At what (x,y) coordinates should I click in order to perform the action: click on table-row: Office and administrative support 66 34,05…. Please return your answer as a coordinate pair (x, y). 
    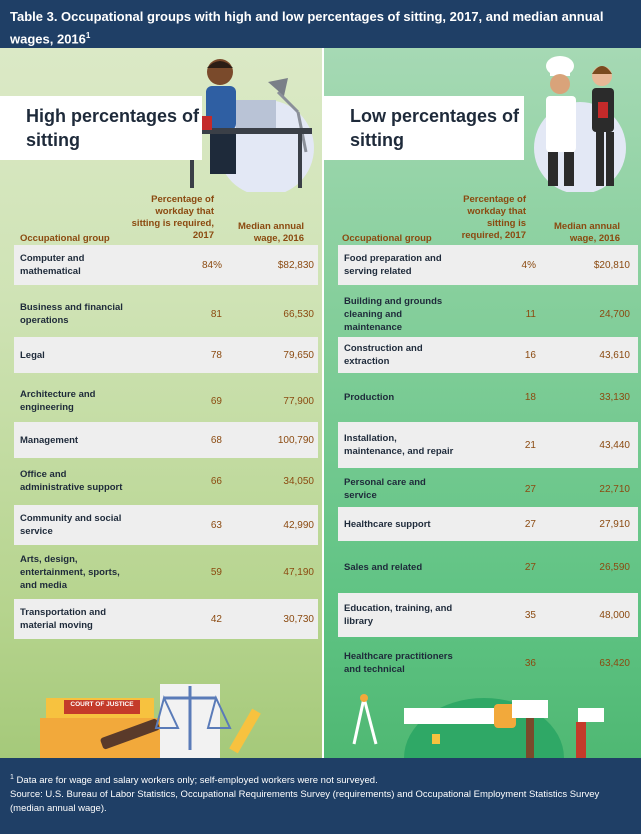
    Looking at the image, I should click on (166, 481).